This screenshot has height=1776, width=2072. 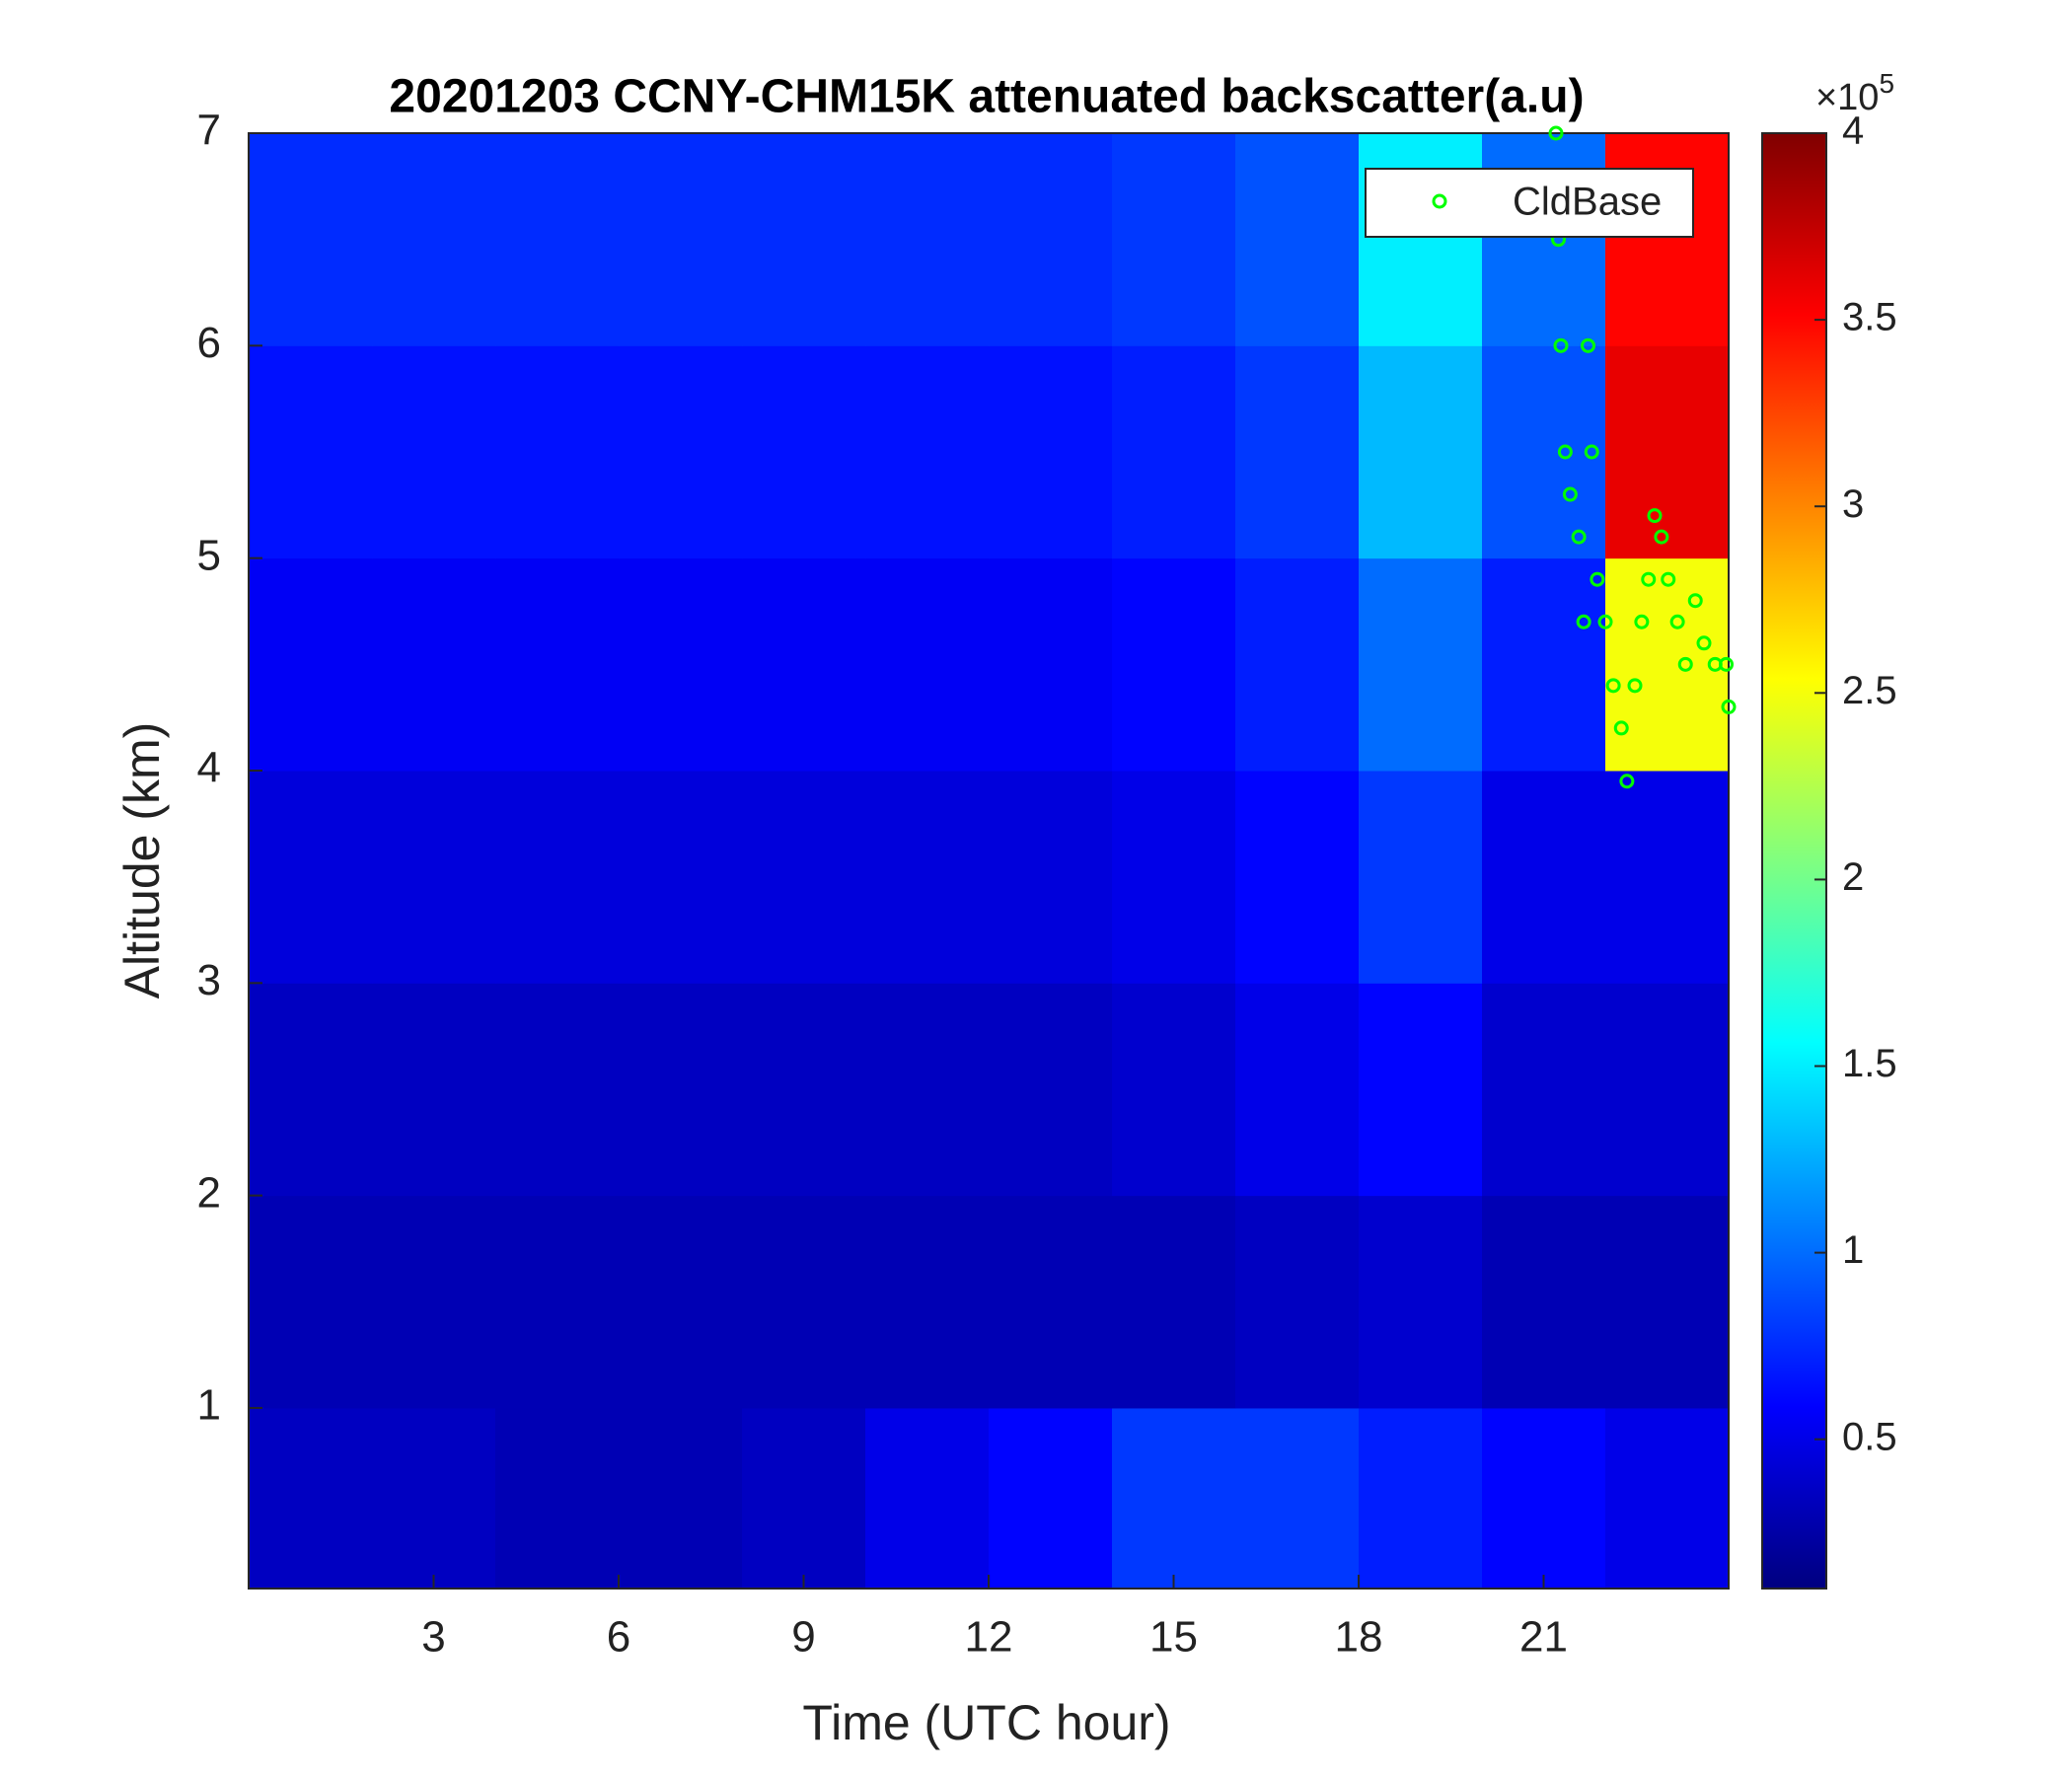 I want to click on x-tick-label: 6, so click(x=618, y=1638).